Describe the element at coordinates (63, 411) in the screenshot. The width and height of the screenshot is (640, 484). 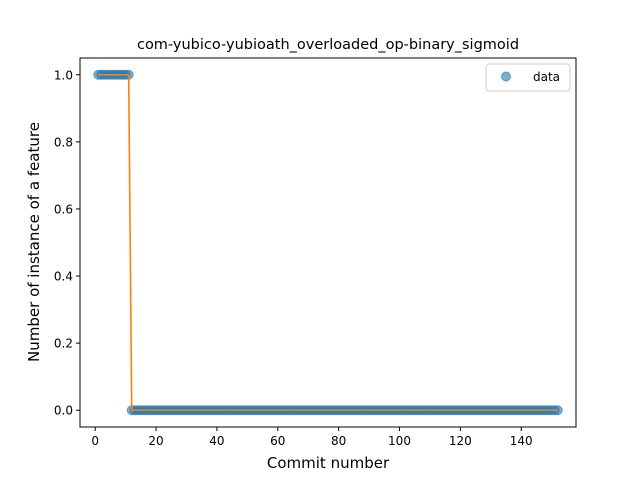
I see `y-tick-label: 0.0` at that location.